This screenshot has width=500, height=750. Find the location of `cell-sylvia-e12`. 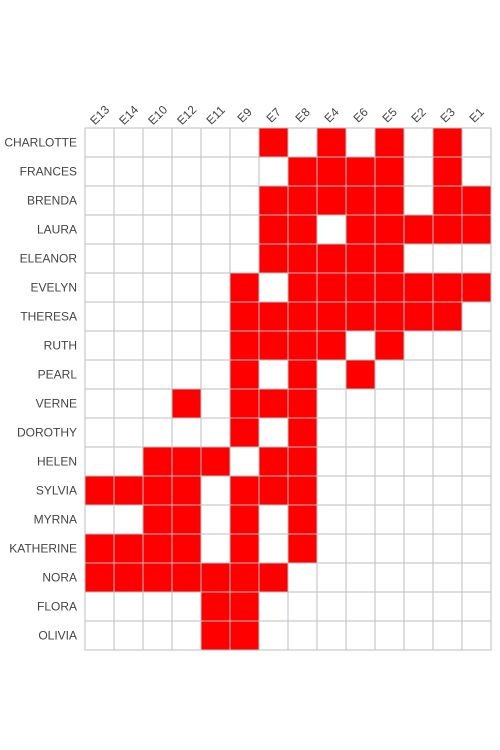

cell-sylvia-e12 is located at coordinates (186, 490).